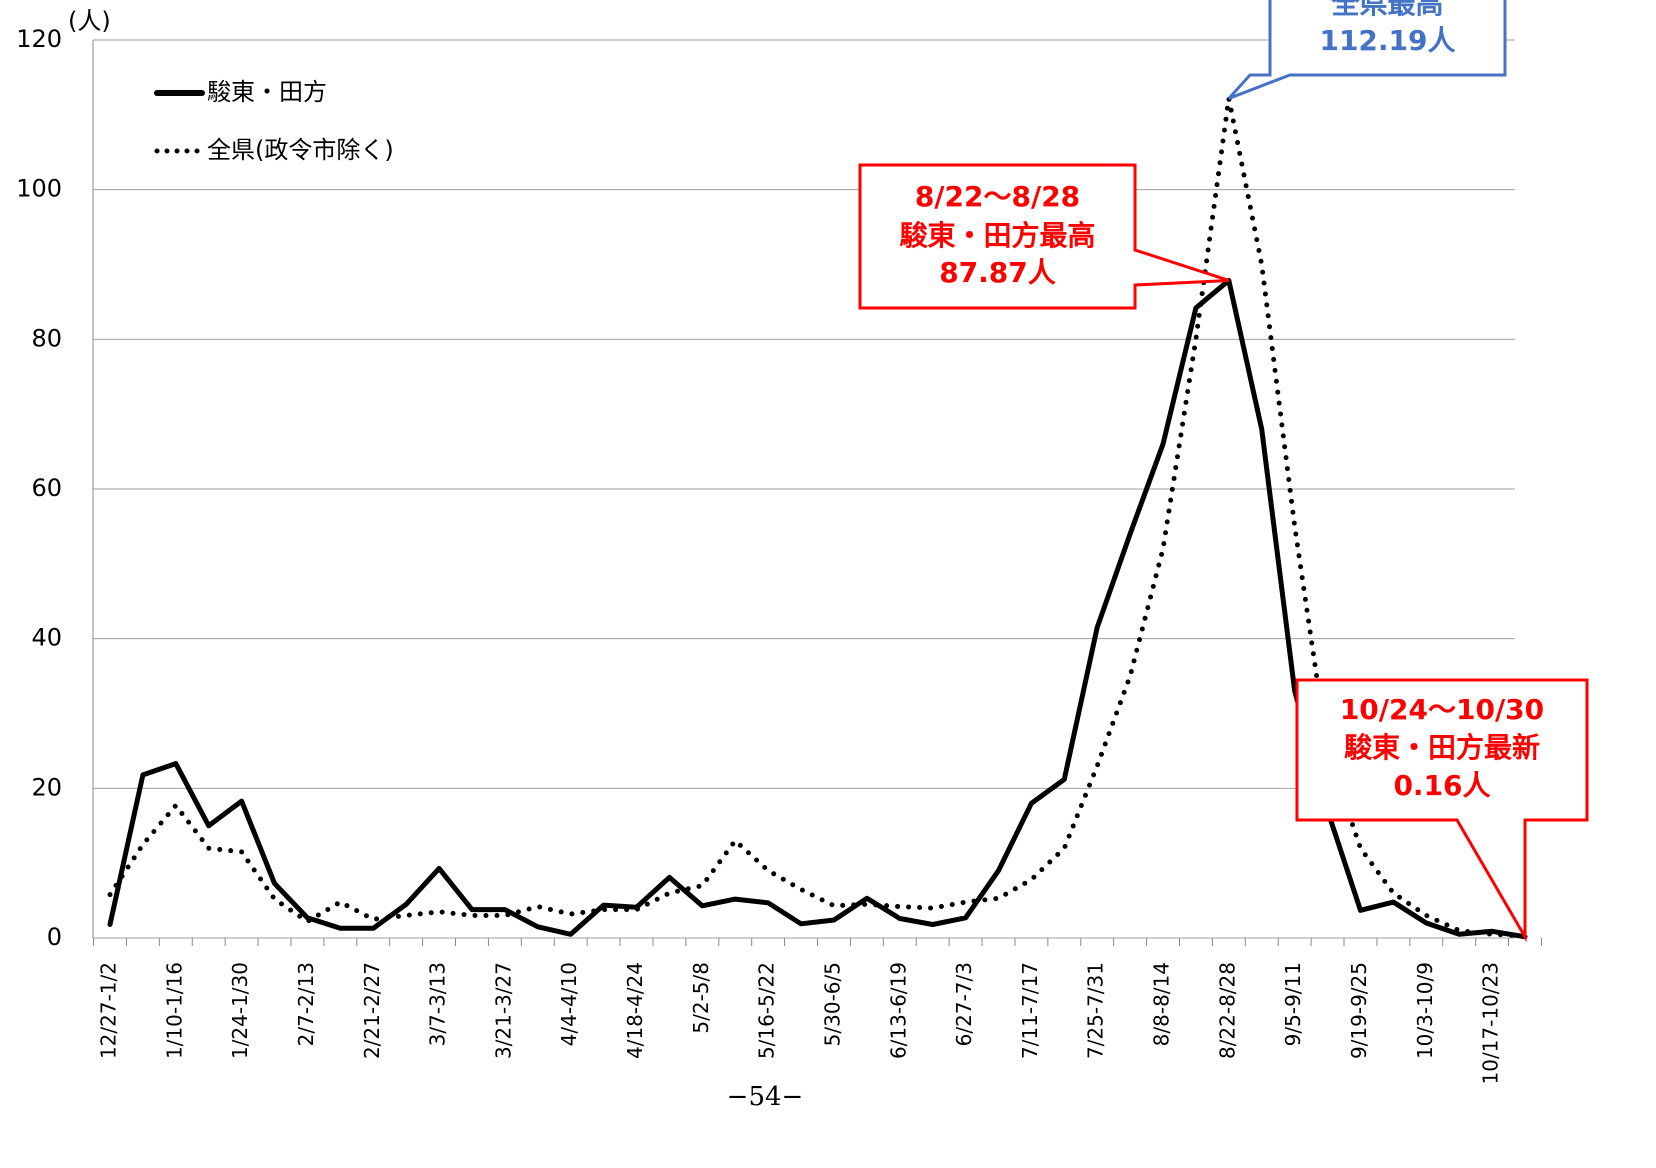  I want to click on y-tick-label: 80, so click(46, 338).